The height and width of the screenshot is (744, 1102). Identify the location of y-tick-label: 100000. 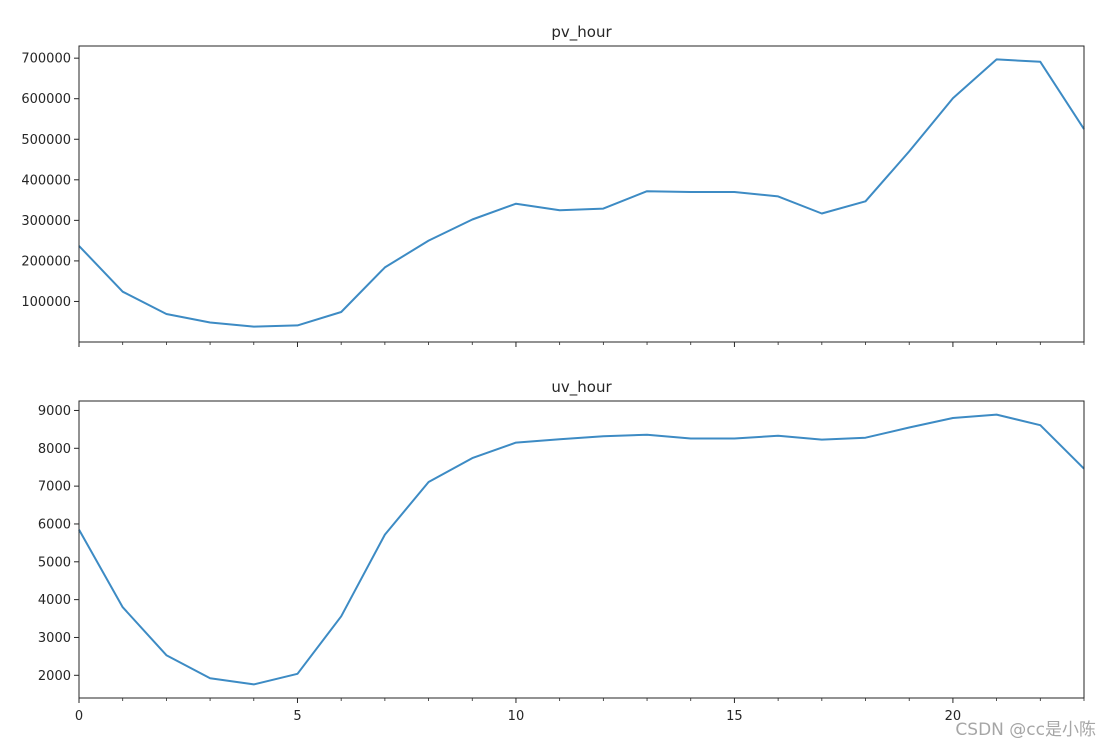
(46, 302).